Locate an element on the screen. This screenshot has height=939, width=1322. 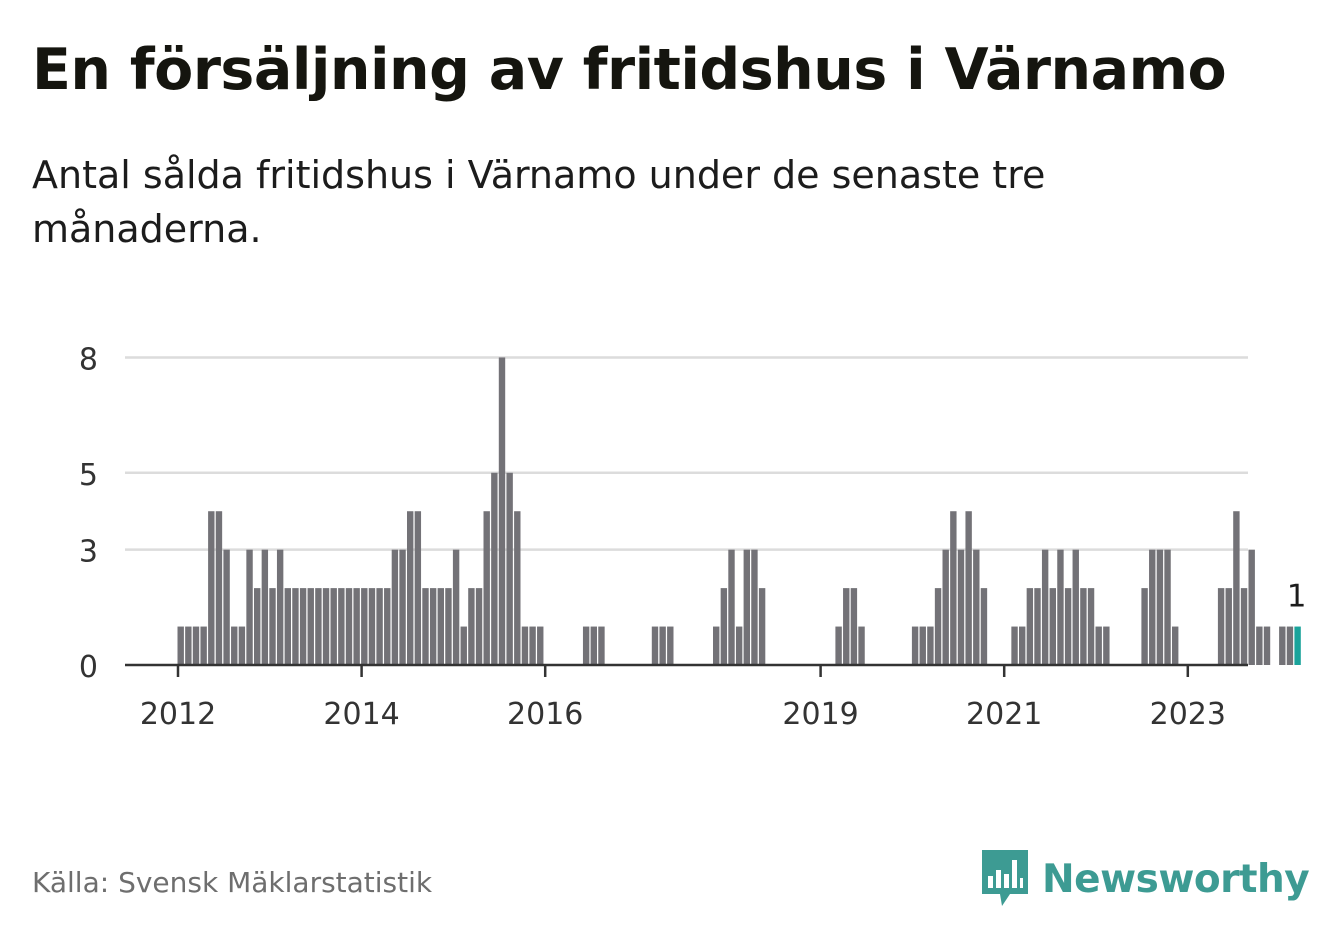
x-tick-label: 2023 is located at coordinates (1188, 714).